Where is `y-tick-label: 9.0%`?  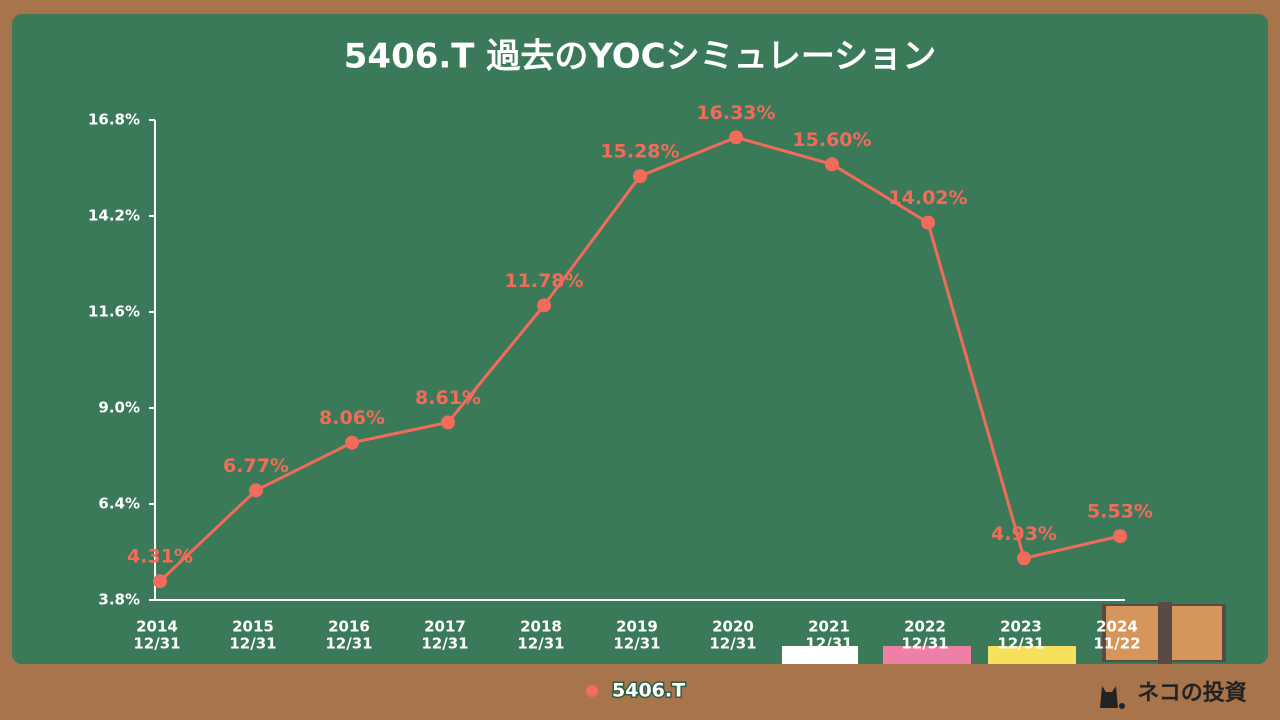
y-tick-label: 9.0% is located at coordinates (119, 408).